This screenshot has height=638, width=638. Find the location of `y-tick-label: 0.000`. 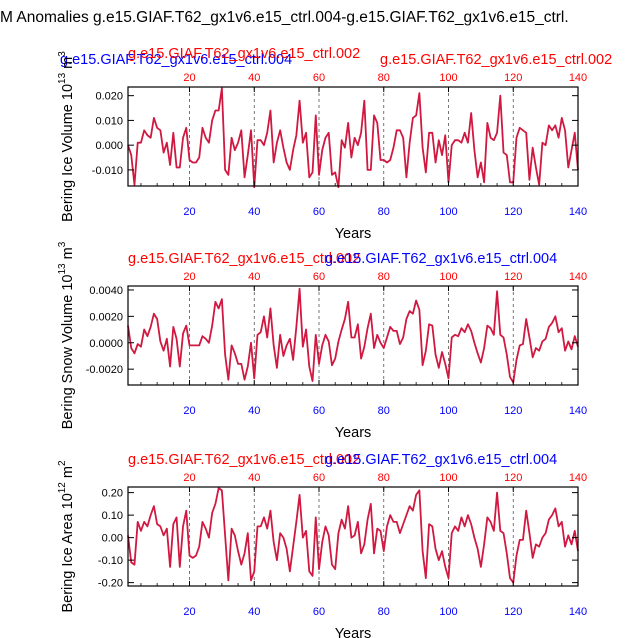

y-tick-label: 0.000 is located at coordinates (109, 146).